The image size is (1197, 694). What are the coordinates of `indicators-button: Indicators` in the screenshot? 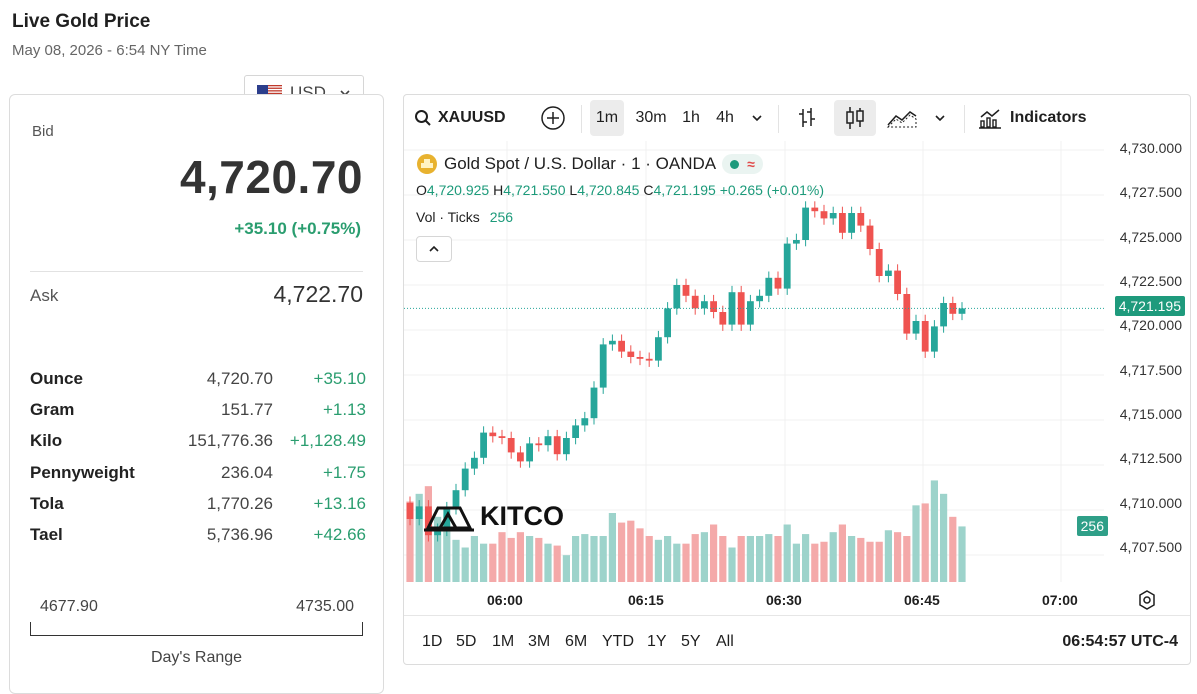 It's located at (1038, 118).